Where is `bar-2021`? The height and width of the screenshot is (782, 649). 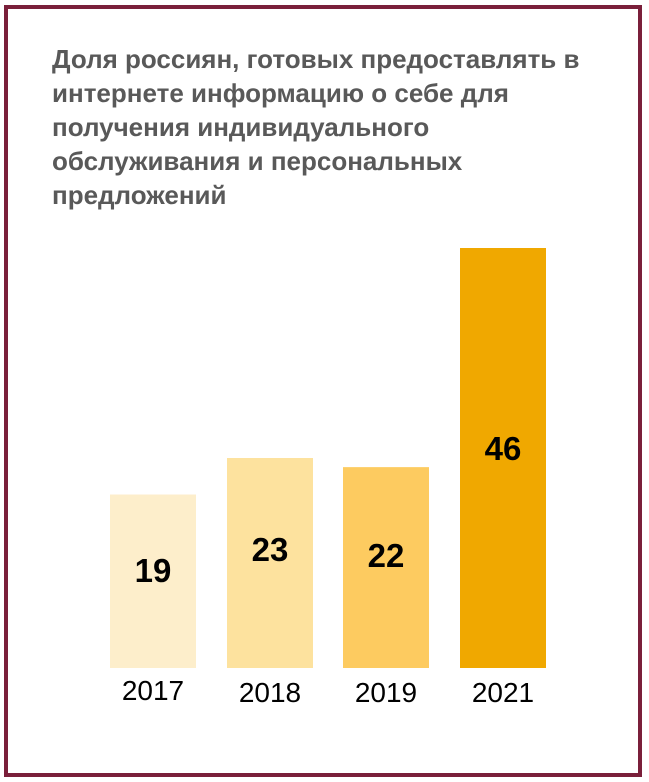
bar-2021 is located at coordinates (503, 458).